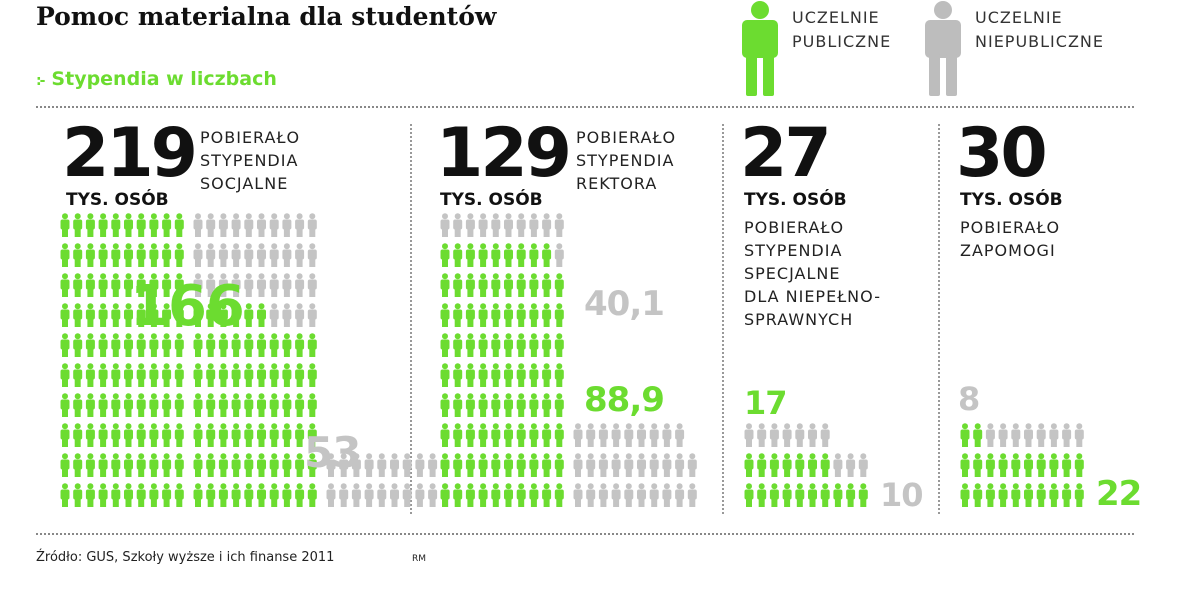 This screenshot has width=1200, height=589. Describe the element at coordinates (1019, 17) in the screenshot. I see `legend-private-line1: UCZELNIE` at that location.